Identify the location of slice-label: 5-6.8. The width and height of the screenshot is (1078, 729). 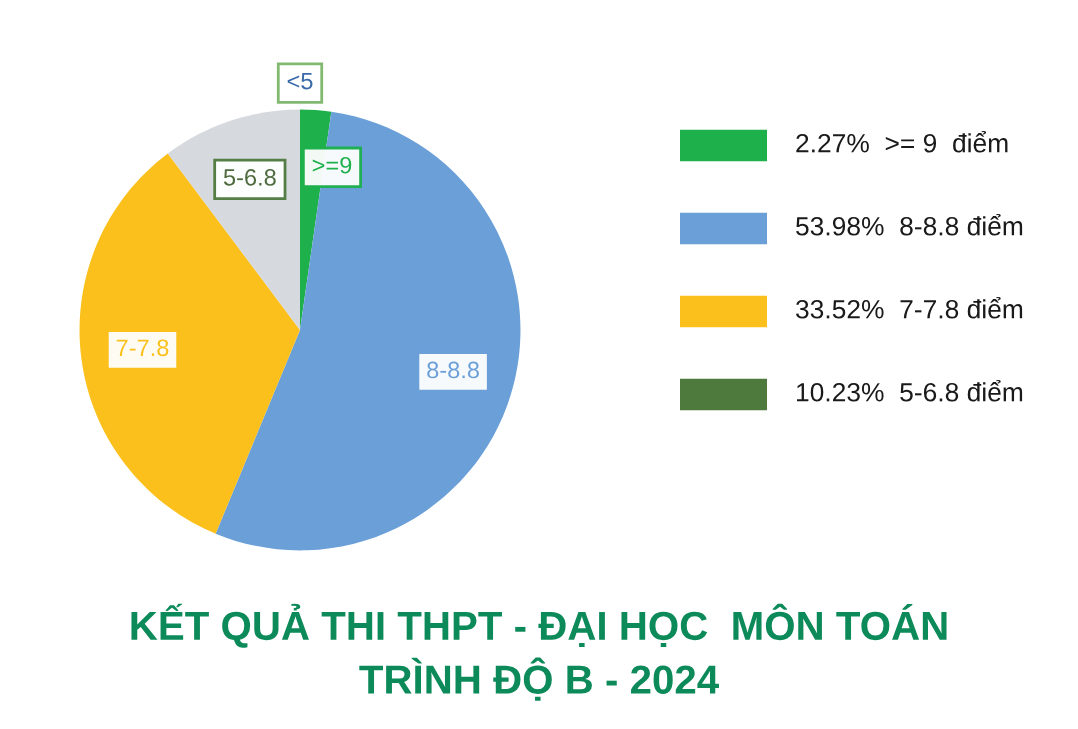
(249, 177).